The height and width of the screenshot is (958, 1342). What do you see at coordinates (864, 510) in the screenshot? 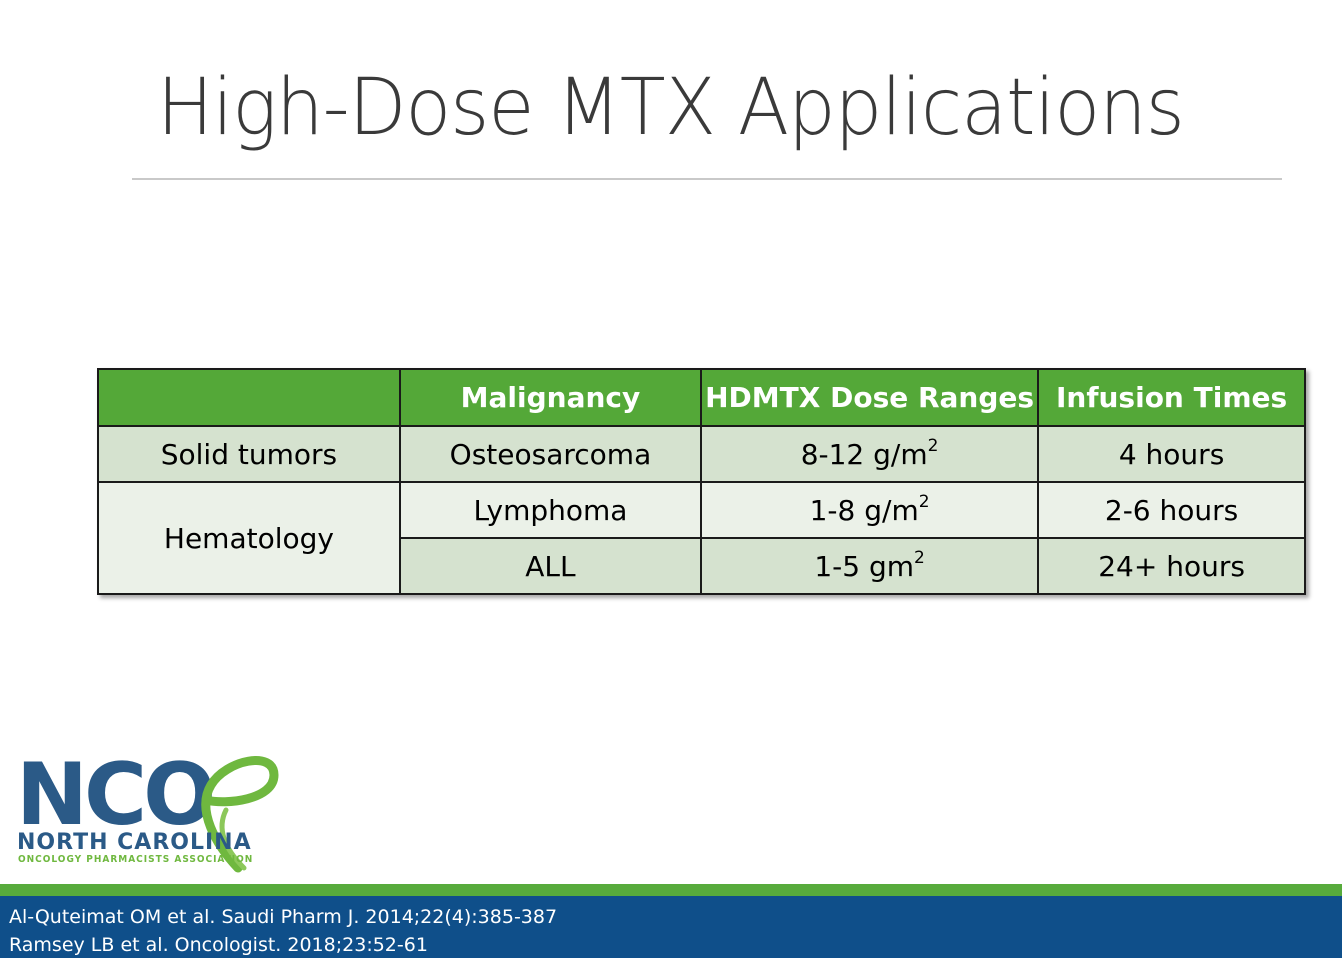
I see `dose-value: 1-8 g/m` at bounding box center [864, 510].